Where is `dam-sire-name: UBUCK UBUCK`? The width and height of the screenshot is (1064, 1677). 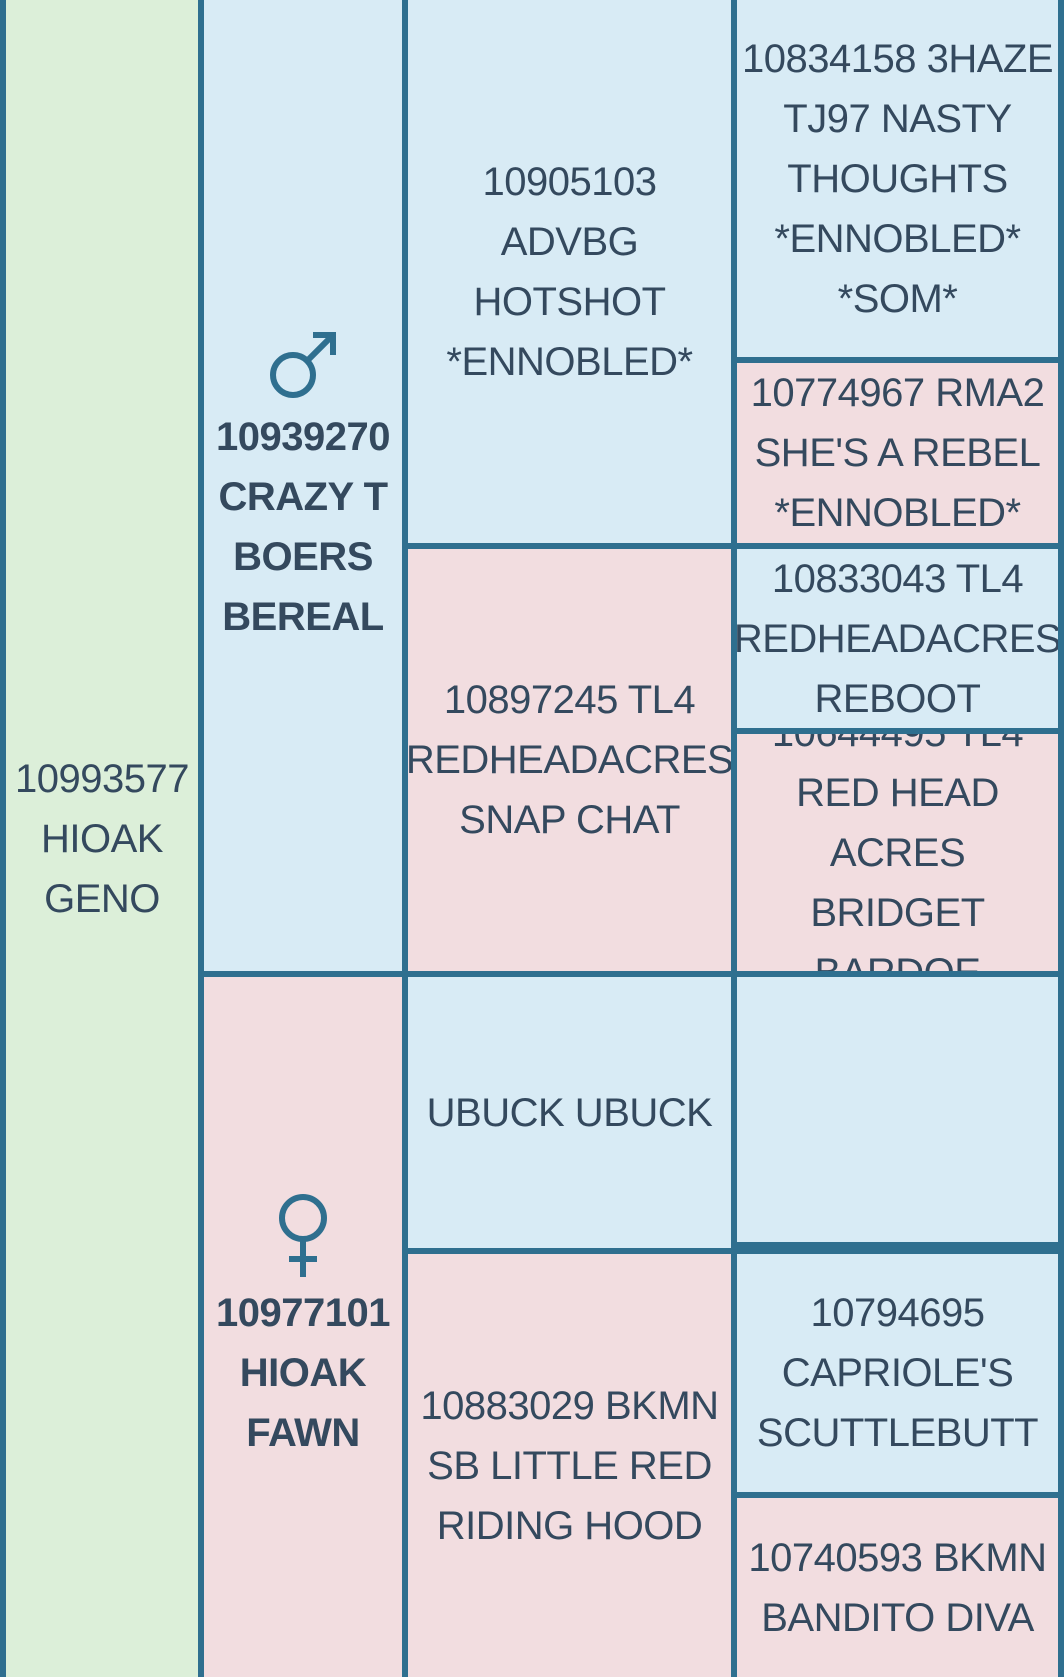
dam-sire-name: UBUCK UBUCK is located at coordinates (569, 1112).